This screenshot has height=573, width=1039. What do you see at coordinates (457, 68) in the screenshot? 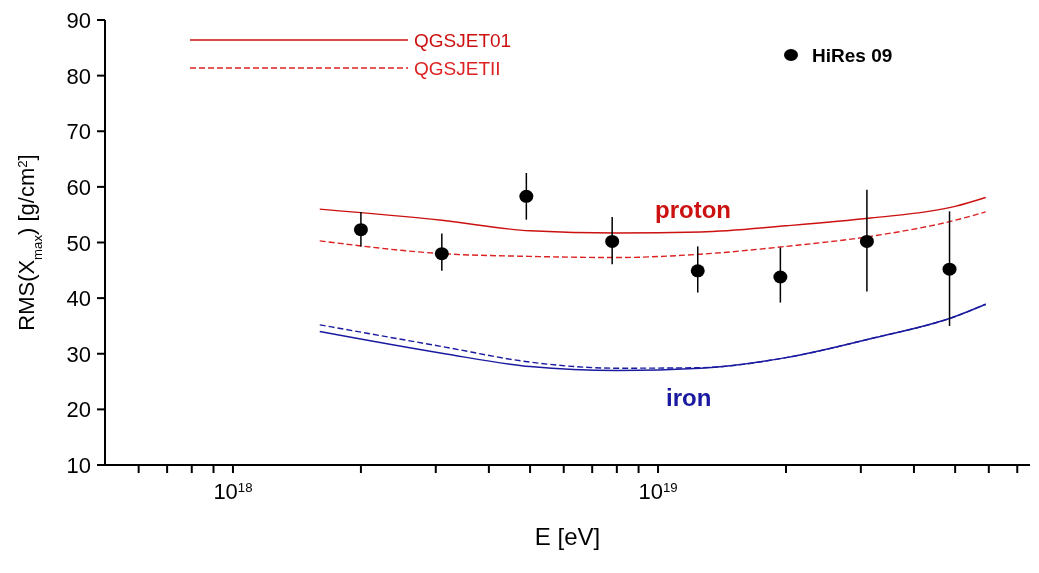
I see `text: QGSJETII` at bounding box center [457, 68].